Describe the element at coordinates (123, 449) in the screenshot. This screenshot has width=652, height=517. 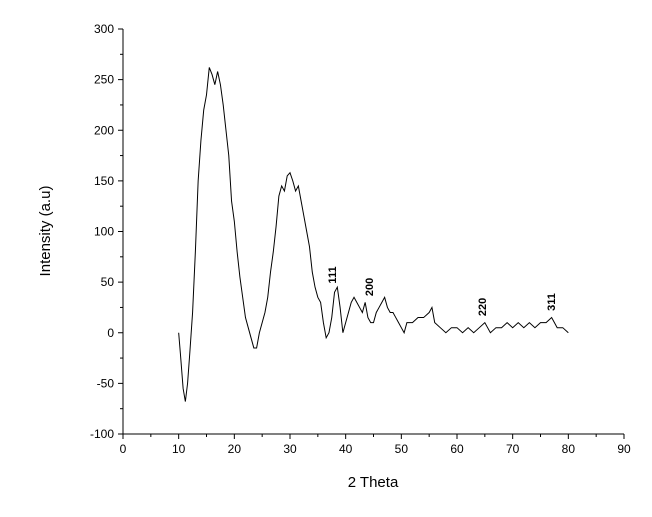
I see `x-tick-label: 0` at that location.